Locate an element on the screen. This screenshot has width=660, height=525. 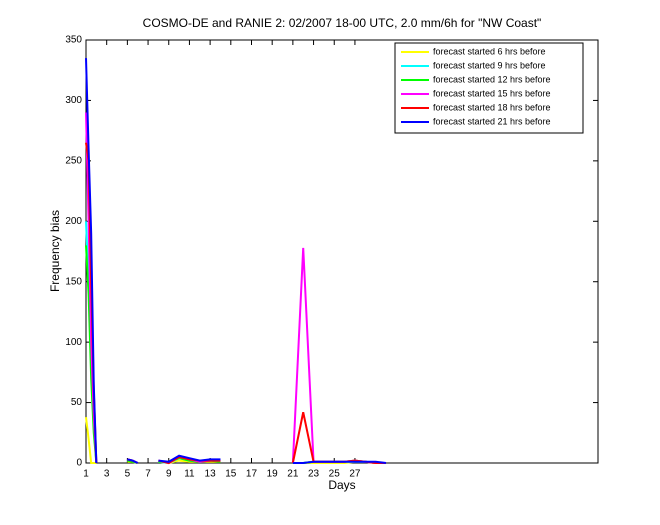
x-axis-label: Days is located at coordinates (341, 485).